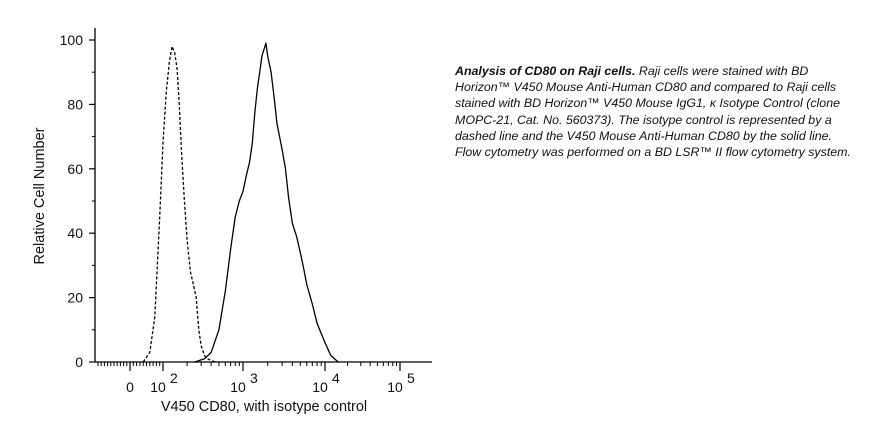 This screenshot has width=889, height=424. What do you see at coordinates (77, 201) in the screenshot?
I see `y-axis-ticks: 0 20 40 60 80 100` at bounding box center [77, 201].